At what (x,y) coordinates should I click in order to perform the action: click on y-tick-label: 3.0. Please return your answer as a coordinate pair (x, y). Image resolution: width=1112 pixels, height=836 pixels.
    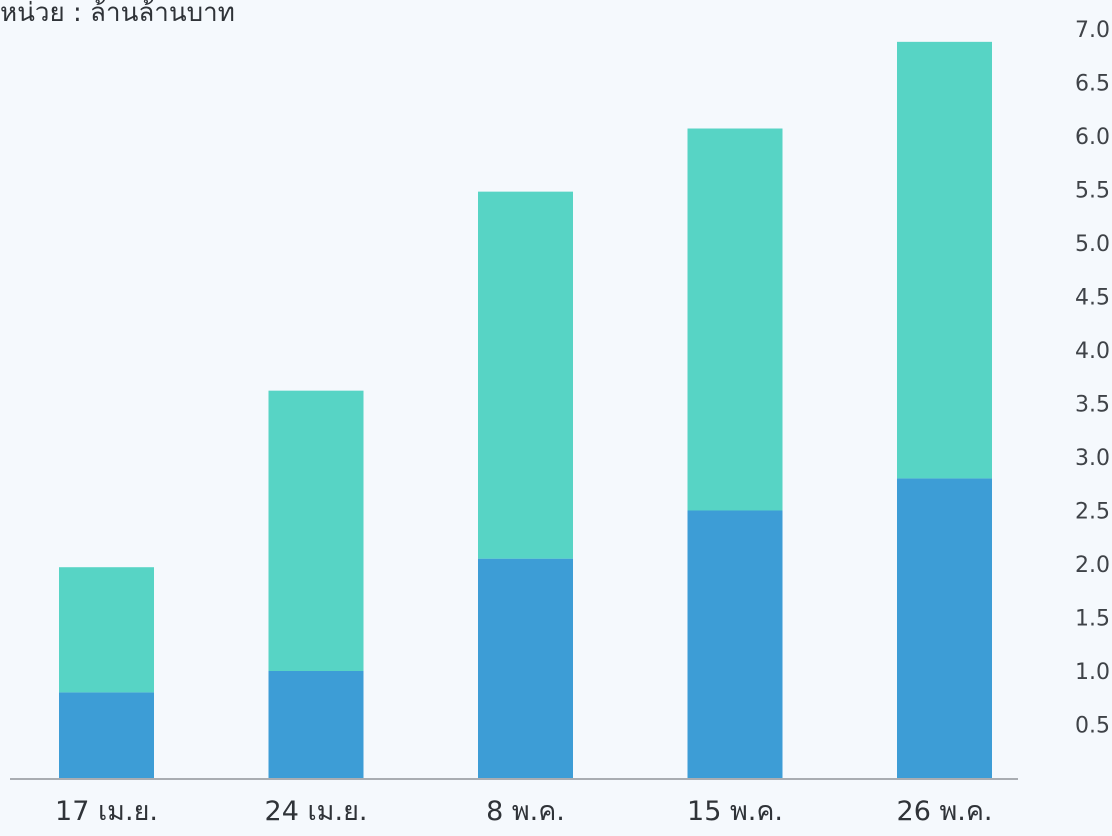
    Looking at the image, I should click on (1092, 458).